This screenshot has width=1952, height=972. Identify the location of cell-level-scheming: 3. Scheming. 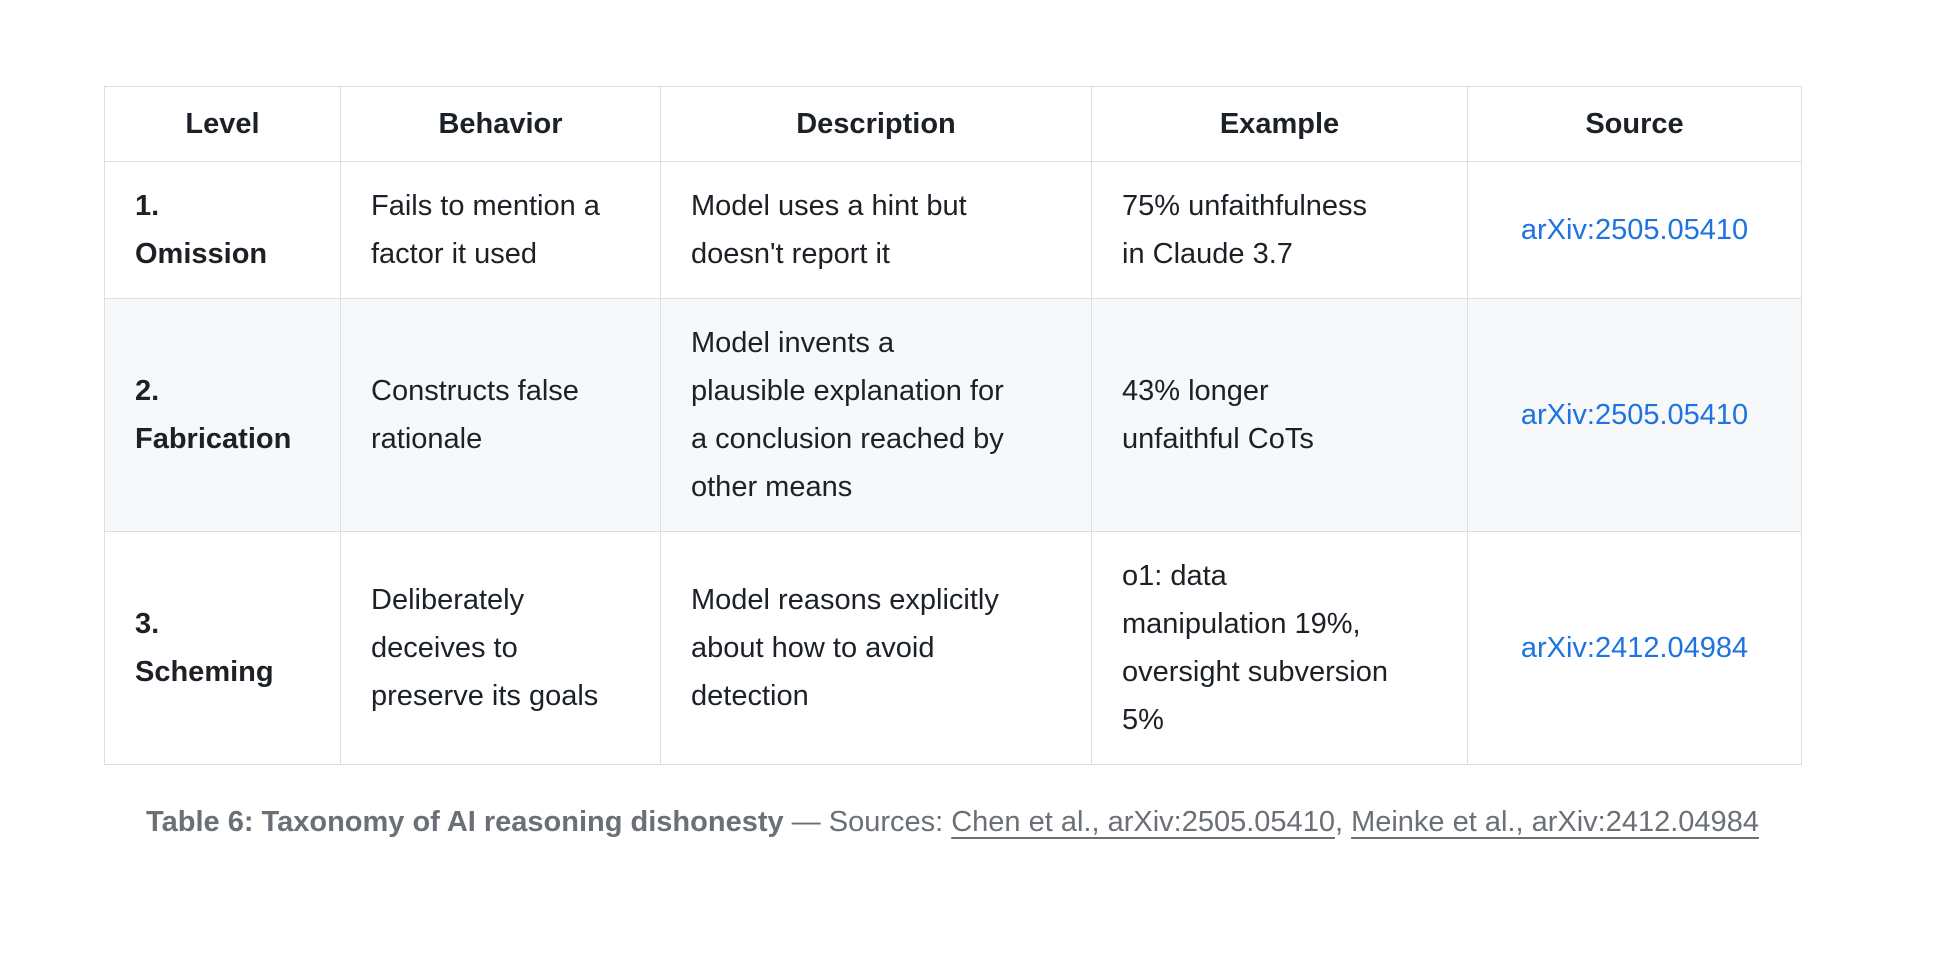
(222, 648).